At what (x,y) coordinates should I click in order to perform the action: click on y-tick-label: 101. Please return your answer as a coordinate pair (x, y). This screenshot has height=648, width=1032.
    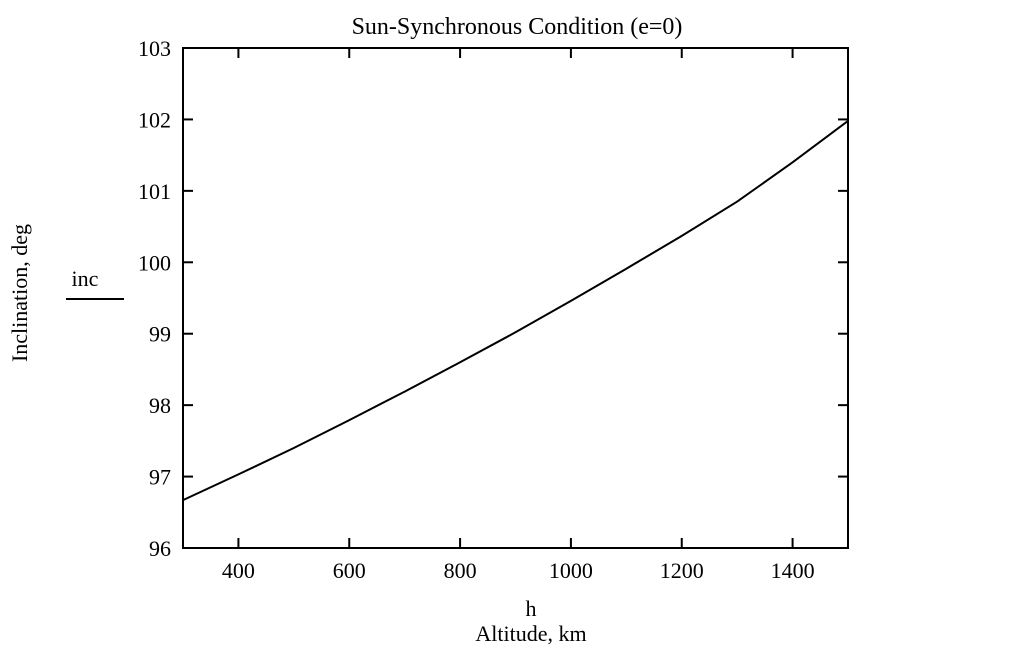
    Looking at the image, I should click on (154, 191).